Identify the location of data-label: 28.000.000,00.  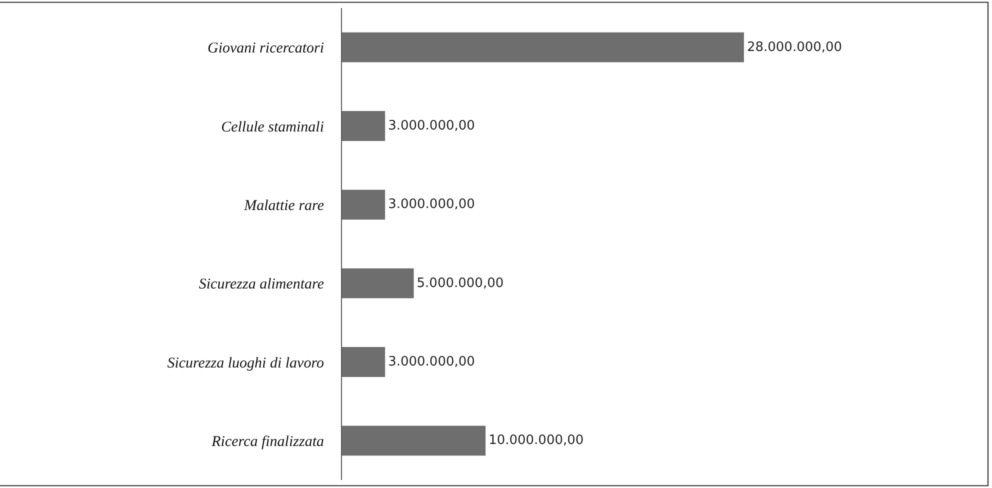
(794, 47).